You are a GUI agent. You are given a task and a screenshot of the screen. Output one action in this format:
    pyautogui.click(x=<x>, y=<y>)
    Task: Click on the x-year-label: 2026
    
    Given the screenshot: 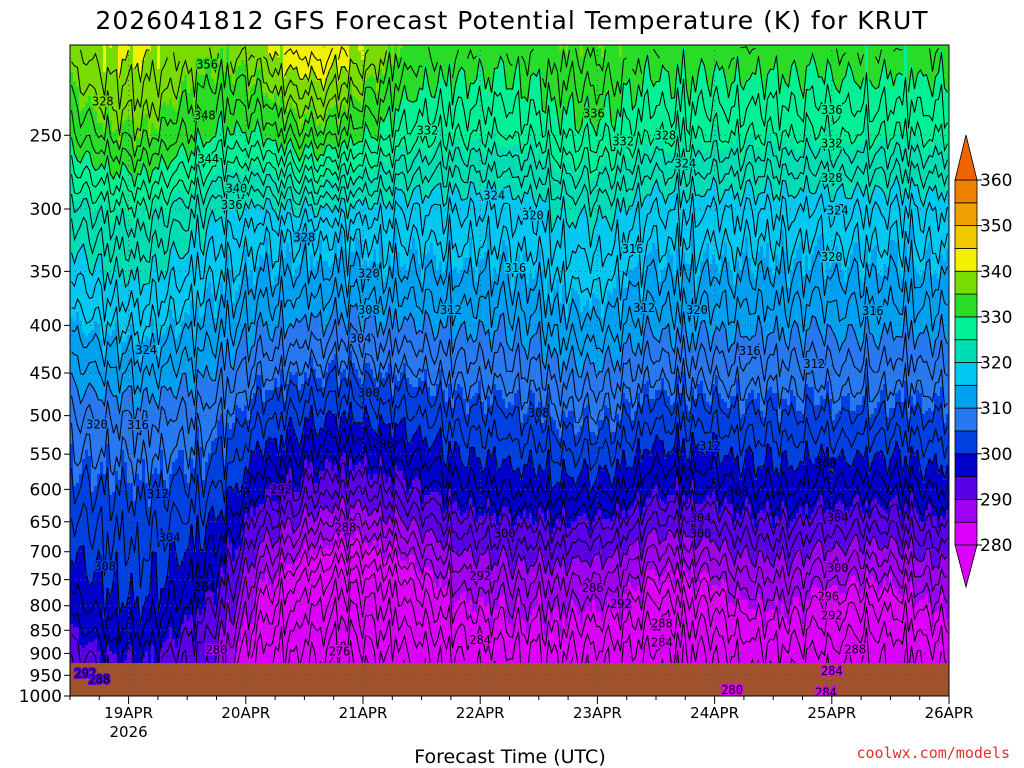 What is the action you would take?
    pyautogui.click(x=129, y=732)
    